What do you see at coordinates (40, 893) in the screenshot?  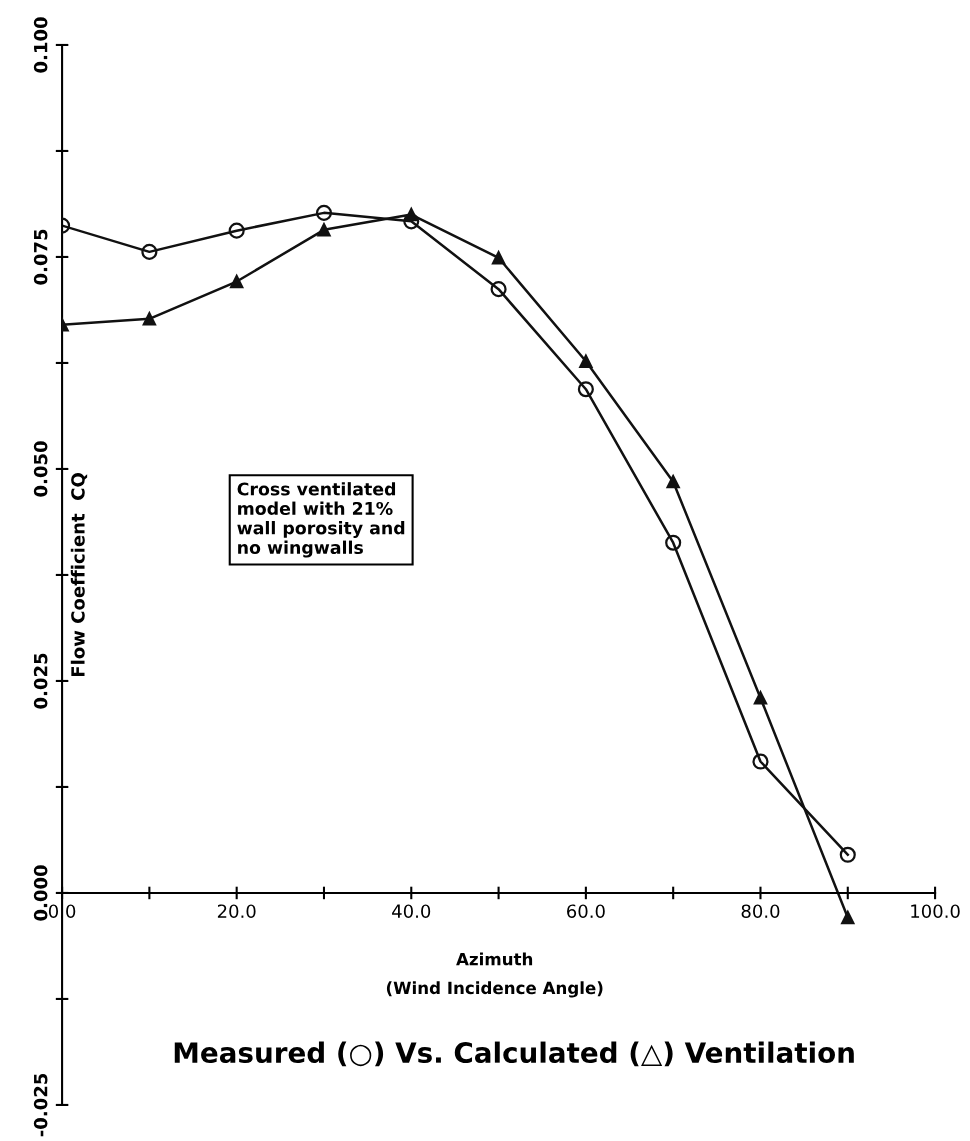 I see `y-tick-label: 0.000` at bounding box center [40, 893].